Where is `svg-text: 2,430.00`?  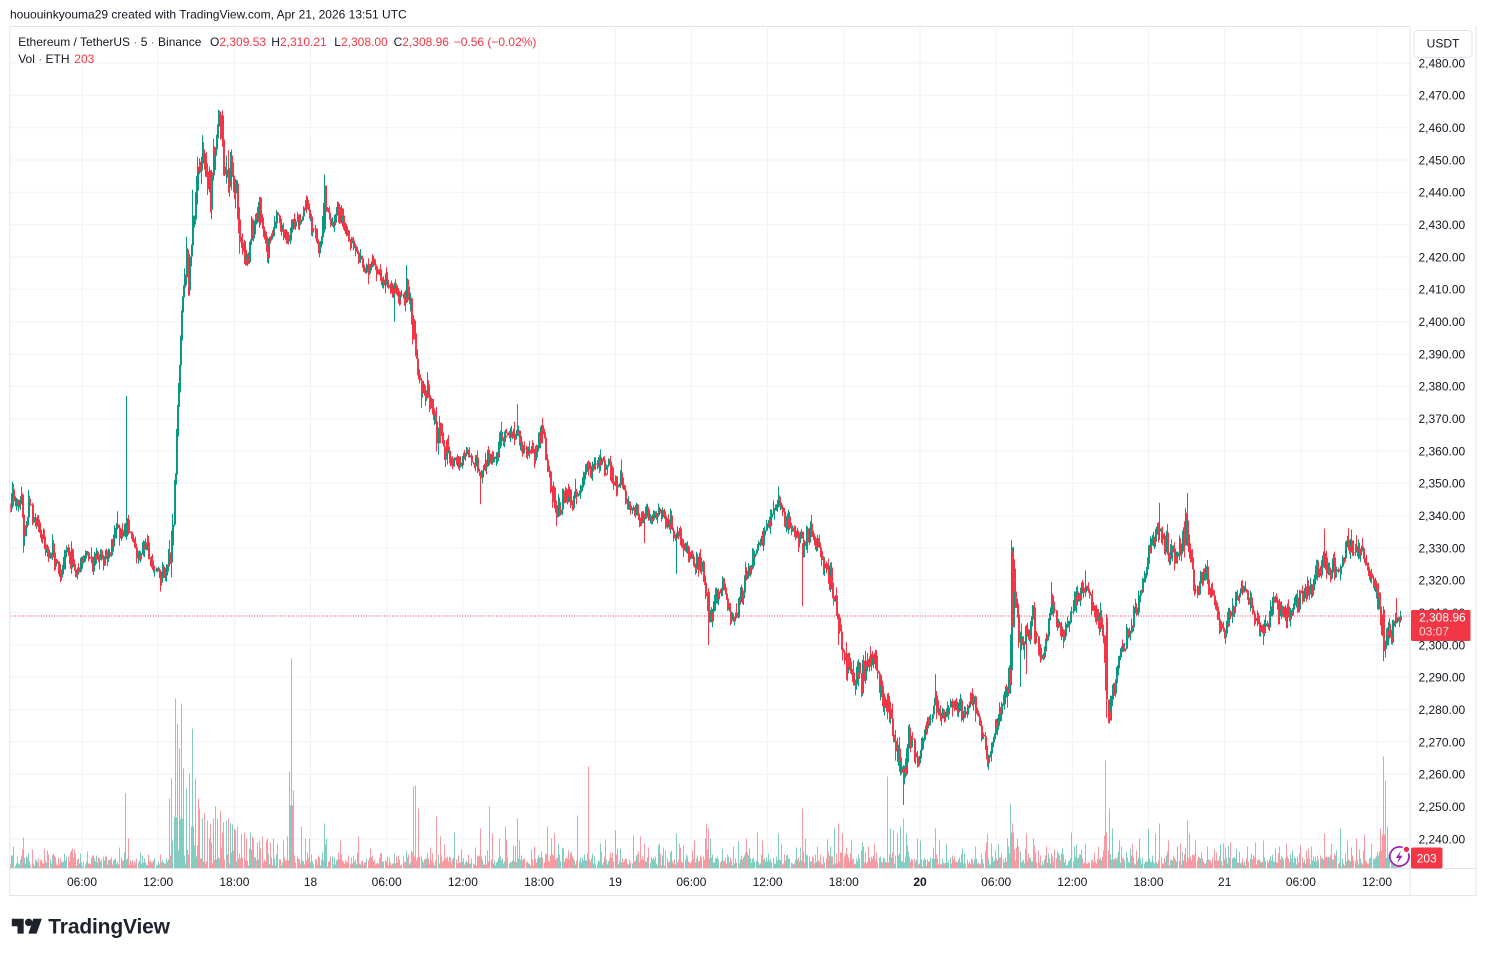 svg-text: 2,430.00 is located at coordinates (1442, 225).